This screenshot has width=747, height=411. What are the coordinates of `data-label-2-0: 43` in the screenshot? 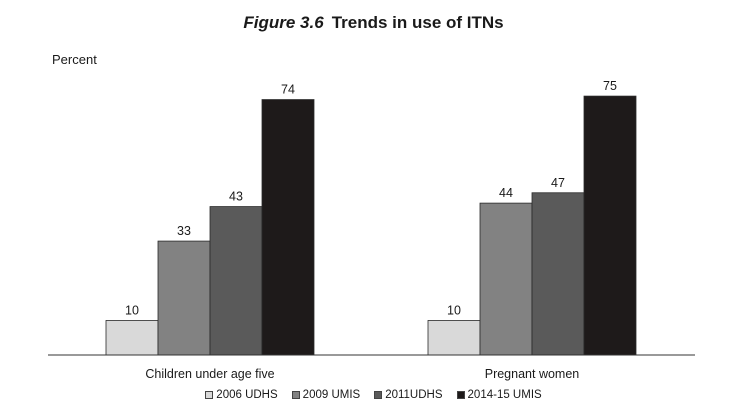 It's located at (236, 197).